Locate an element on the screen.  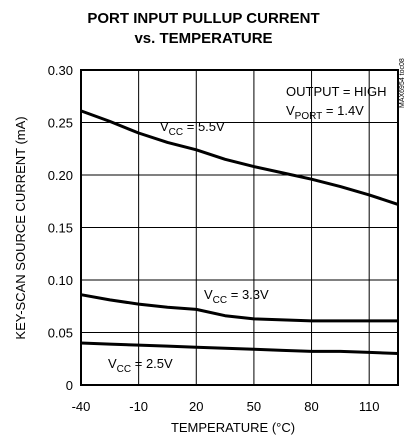
watermark-code: MAX6954 toc08 is located at coordinates (402, 83).